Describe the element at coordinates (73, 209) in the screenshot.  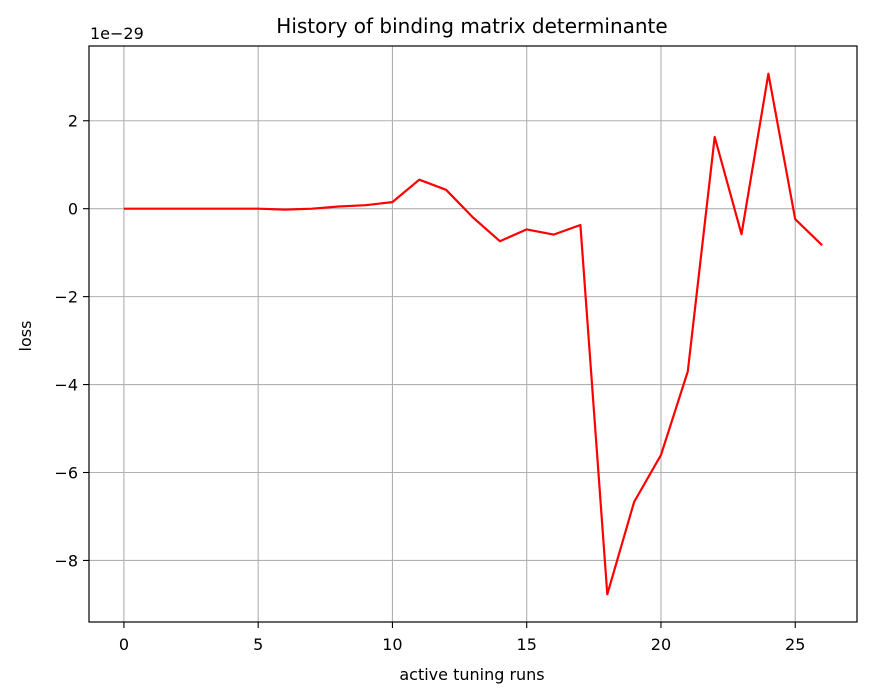
I see `y-tick-label: 0` at that location.